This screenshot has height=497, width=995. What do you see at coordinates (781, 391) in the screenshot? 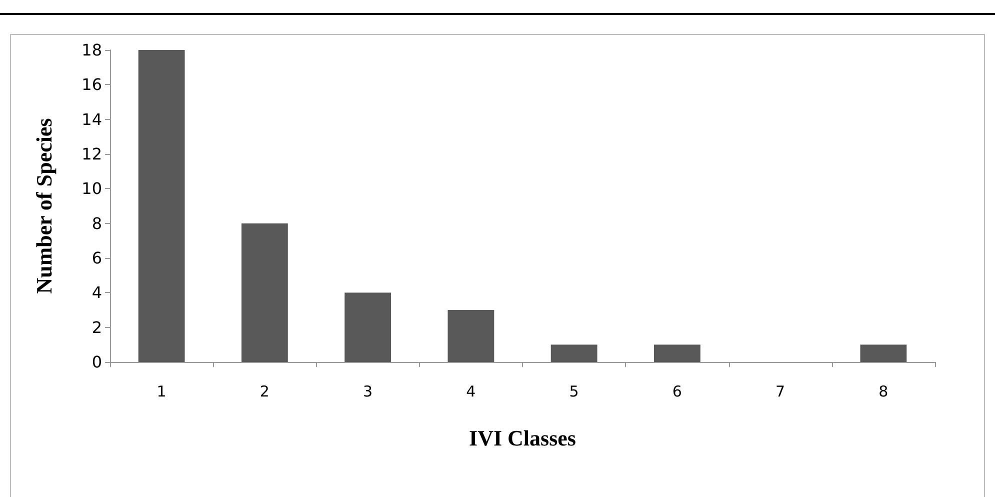
I see `x-tick-label: 7` at bounding box center [781, 391].